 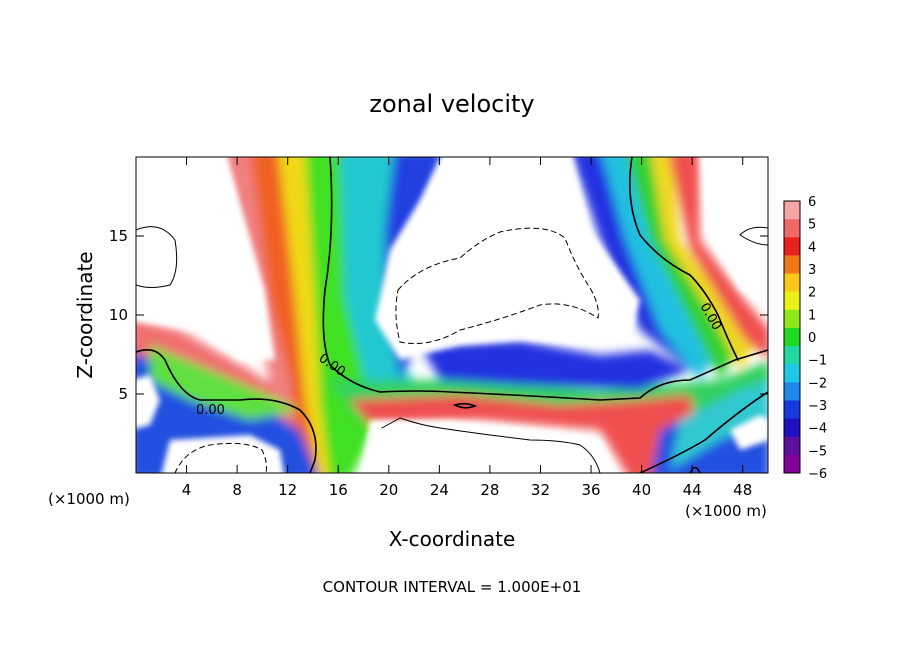 What do you see at coordinates (812, 202) in the screenshot?
I see `colorbar-tick-label: 6` at bounding box center [812, 202].